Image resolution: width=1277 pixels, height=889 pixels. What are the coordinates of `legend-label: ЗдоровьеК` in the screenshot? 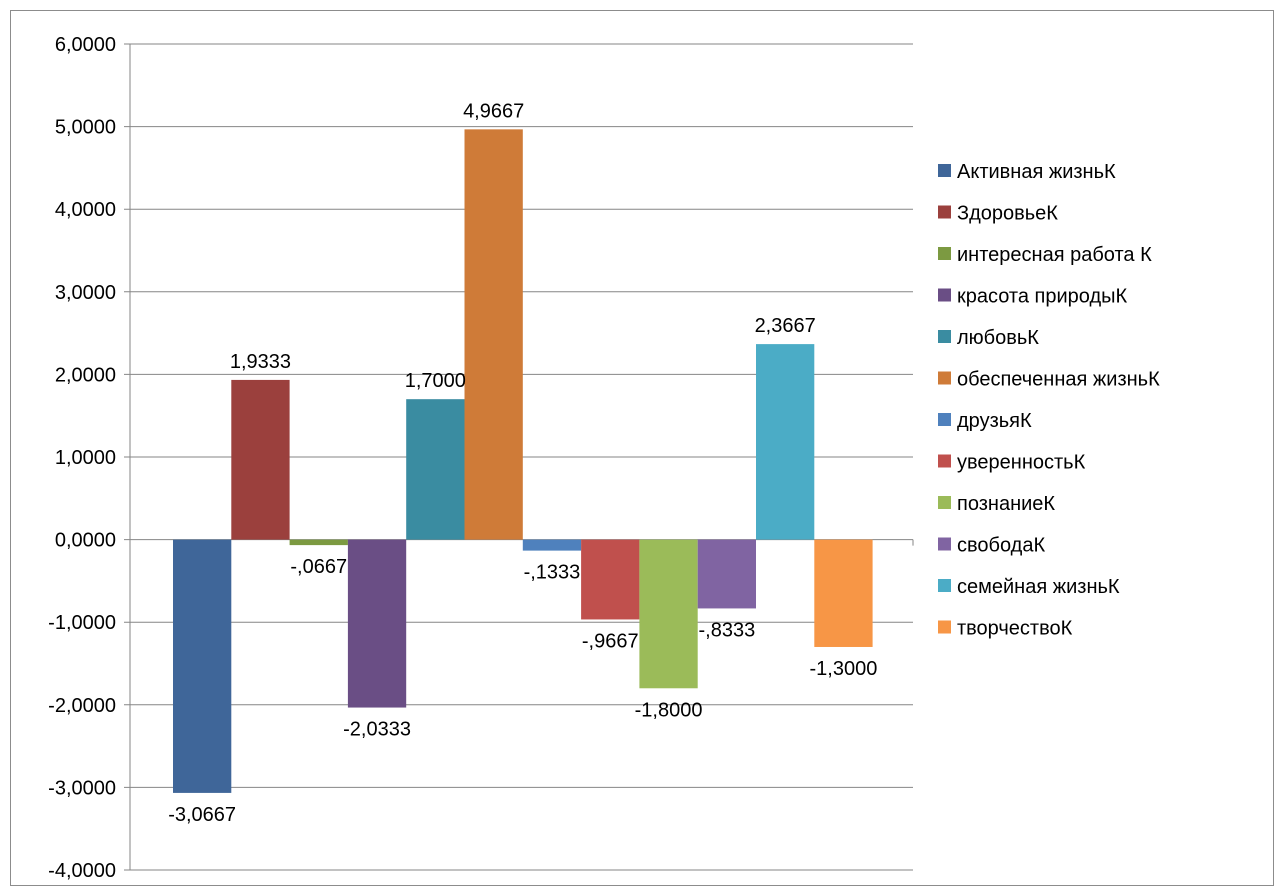 It's located at (1007, 214).